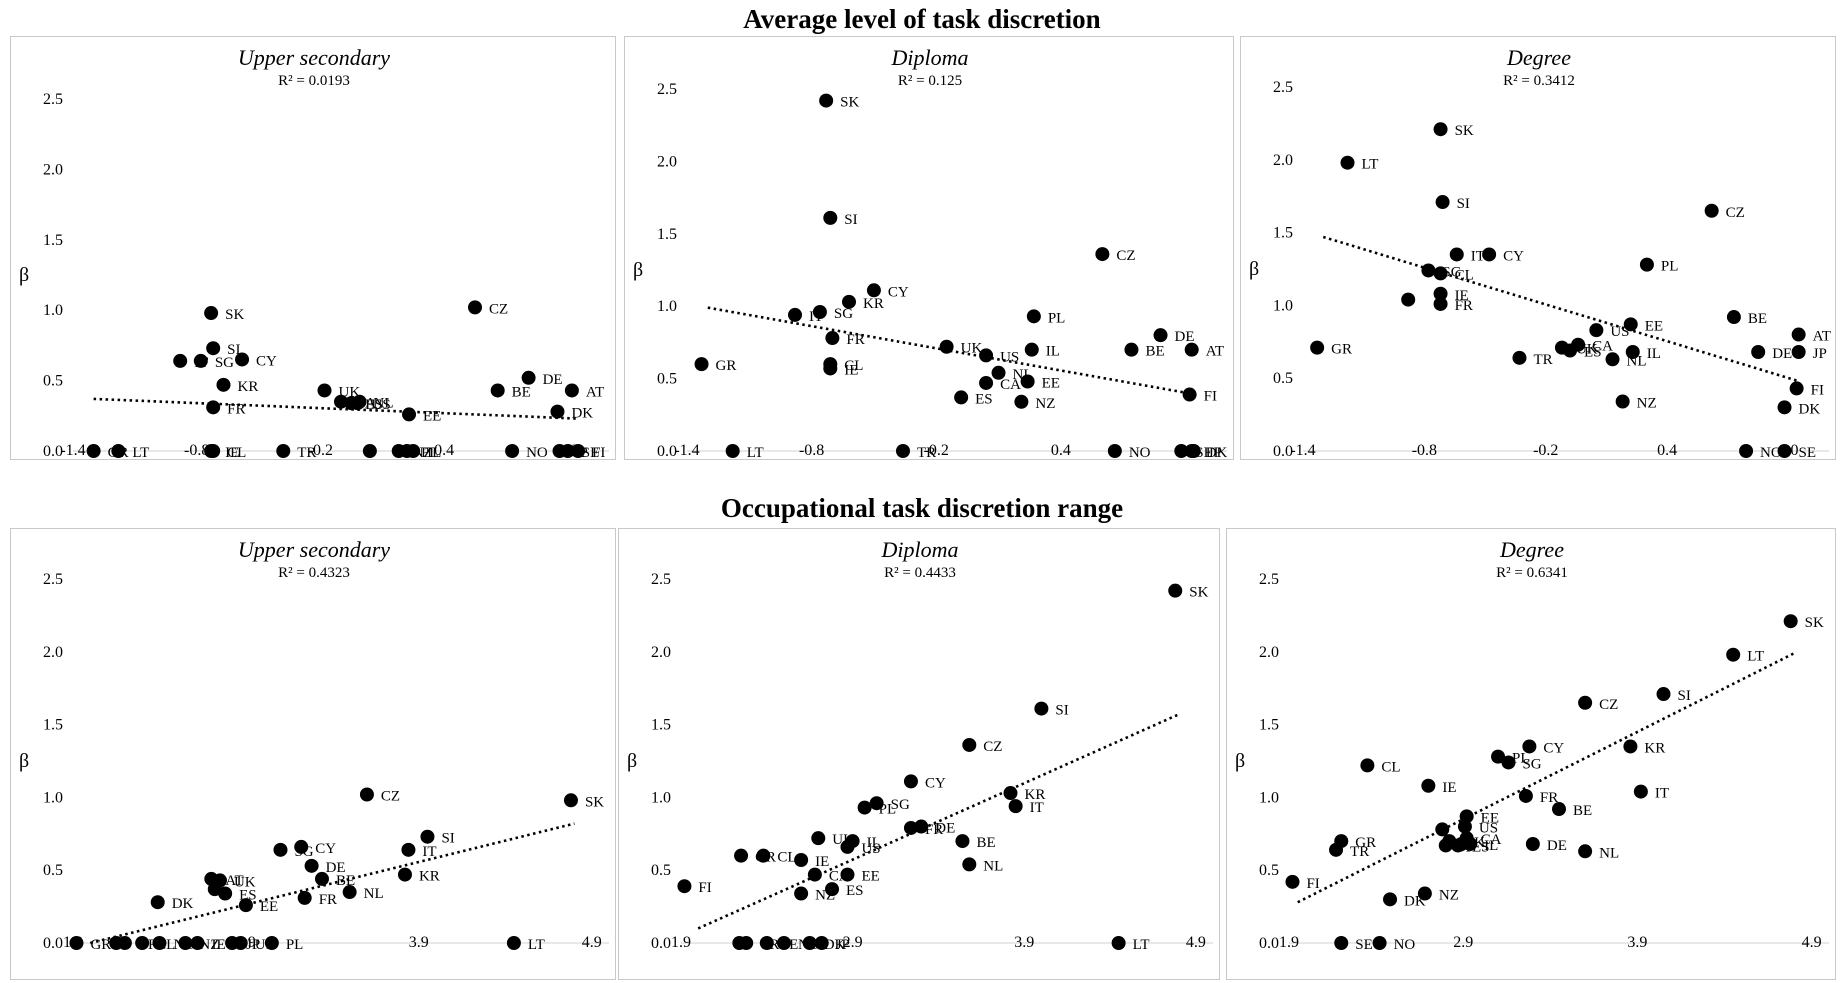 This screenshot has height=983, width=1844. I want to click on point-label: SG, so click(900, 805).